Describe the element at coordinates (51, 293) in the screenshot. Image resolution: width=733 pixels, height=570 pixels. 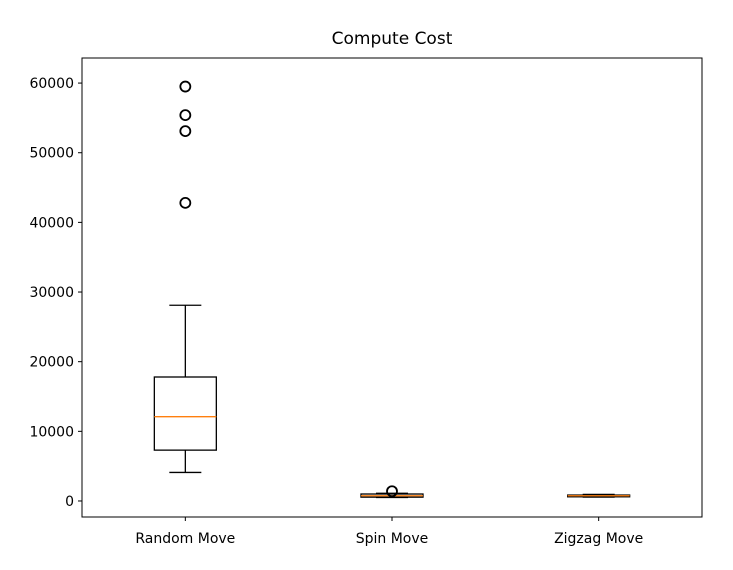
I see `y-tick-label: 30000` at that location.